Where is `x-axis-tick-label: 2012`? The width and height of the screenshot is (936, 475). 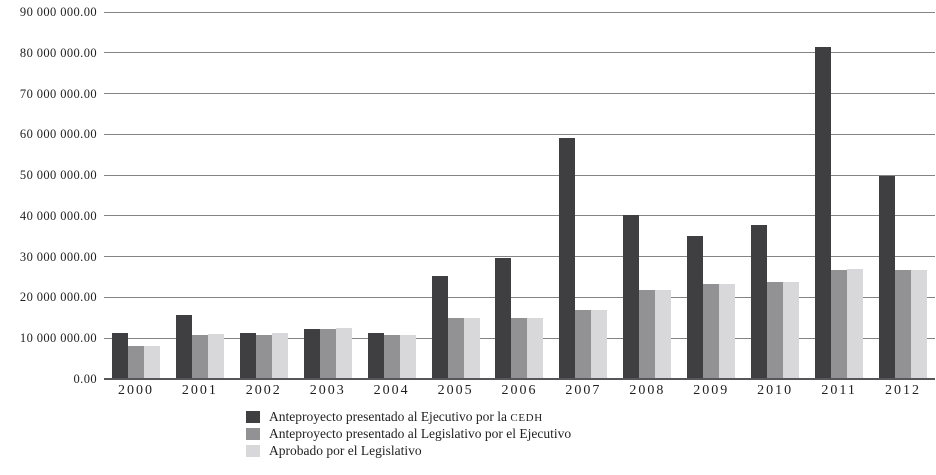 x-axis-tick-label: 2012 is located at coordinates (903, 390).